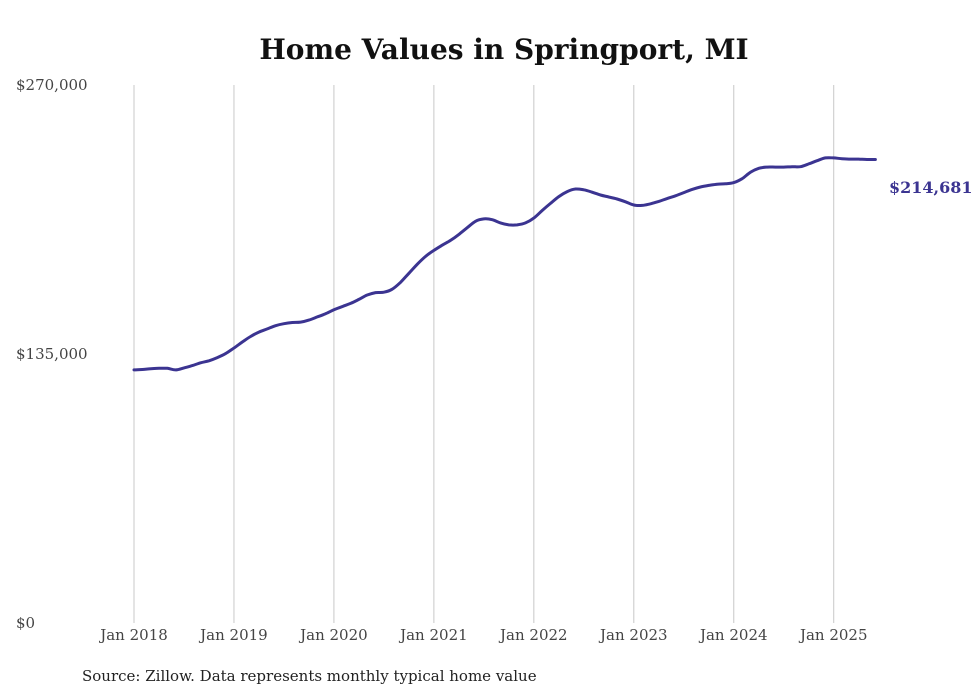 This screenshot has width=980, height=699. I want to click on y-tick-label: $0, so click(25, 623).